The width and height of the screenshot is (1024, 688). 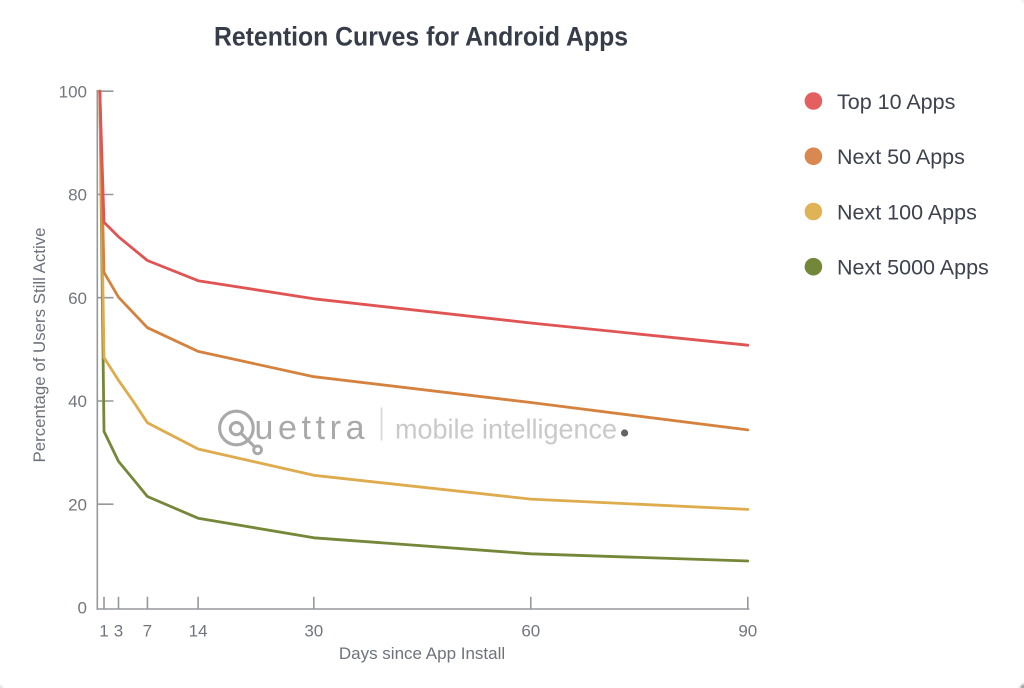 What do you see at coordinates (422, 653) in the screenshot?
I see `svg-text: Days since App Install` at bounding box center [422, 653].